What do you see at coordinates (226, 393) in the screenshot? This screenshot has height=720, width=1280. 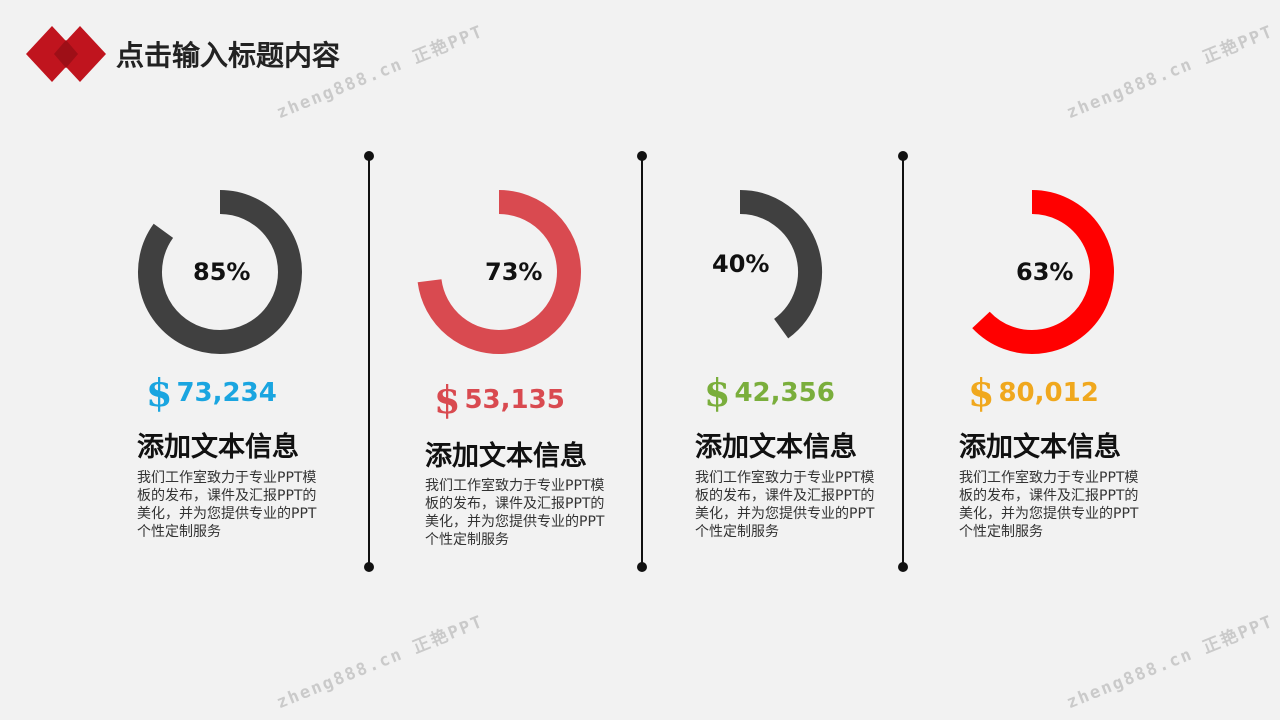 I see `amount-value: 73,234` at bounding box center [226, 393].